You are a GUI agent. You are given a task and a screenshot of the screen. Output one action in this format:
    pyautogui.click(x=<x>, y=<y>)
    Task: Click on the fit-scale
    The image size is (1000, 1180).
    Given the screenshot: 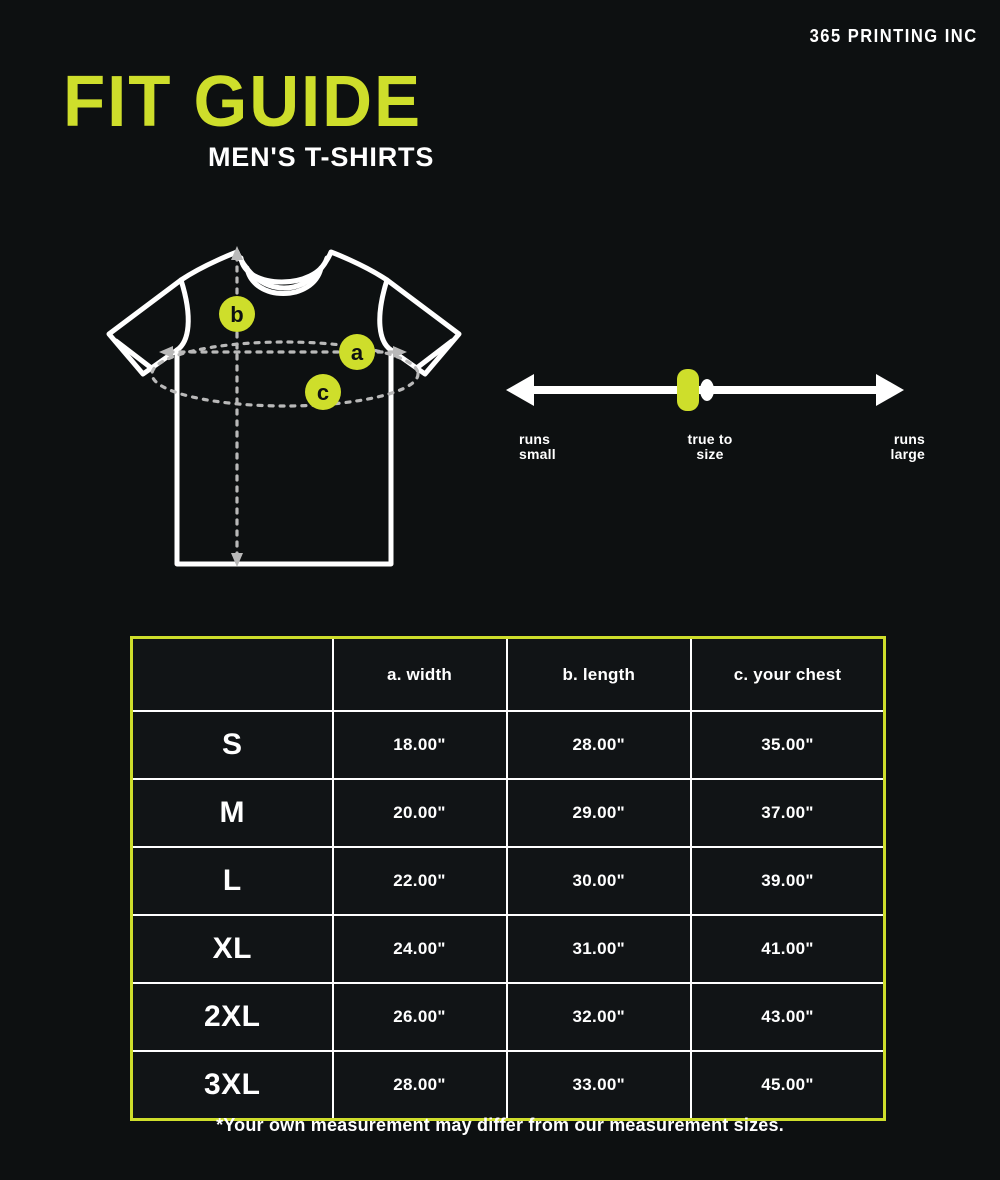 What is the action you would take?
    pyautogui.click(x=705, y=392)
    